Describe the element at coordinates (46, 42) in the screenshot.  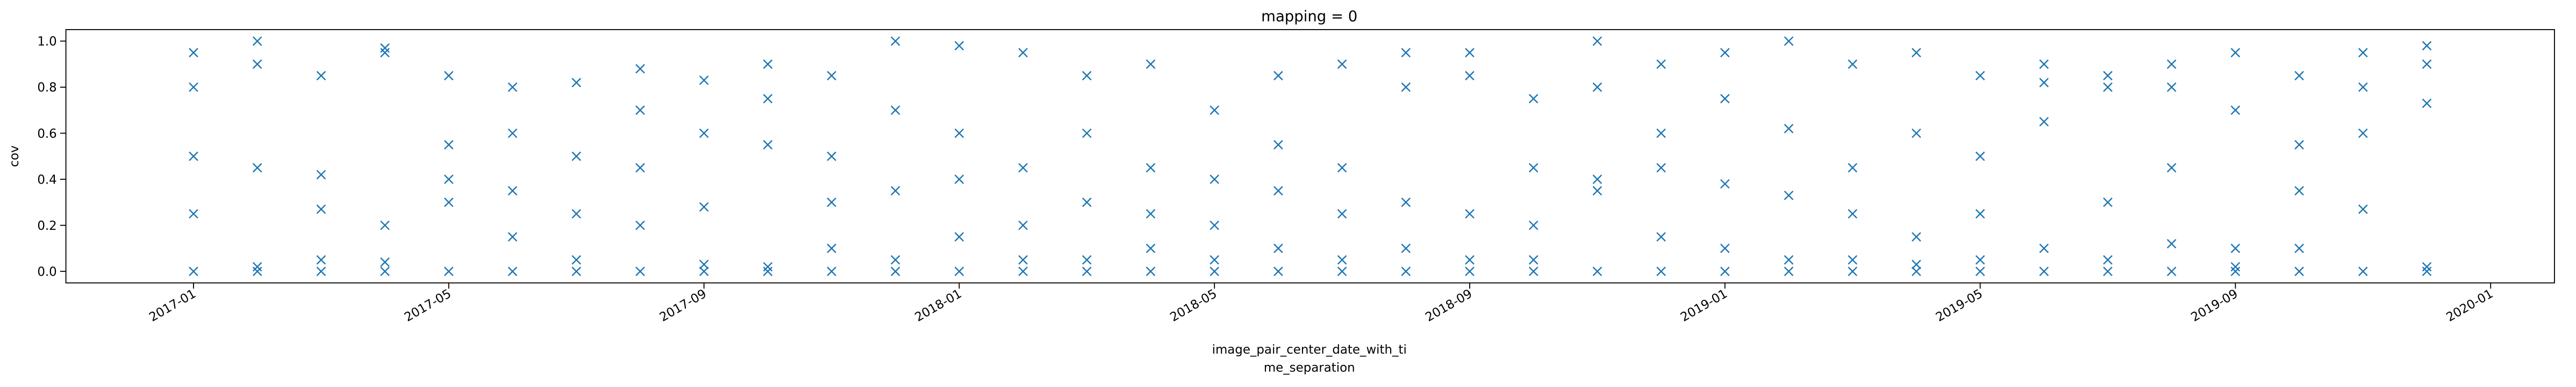
I see `y-tick-label: 1.0` at that location.